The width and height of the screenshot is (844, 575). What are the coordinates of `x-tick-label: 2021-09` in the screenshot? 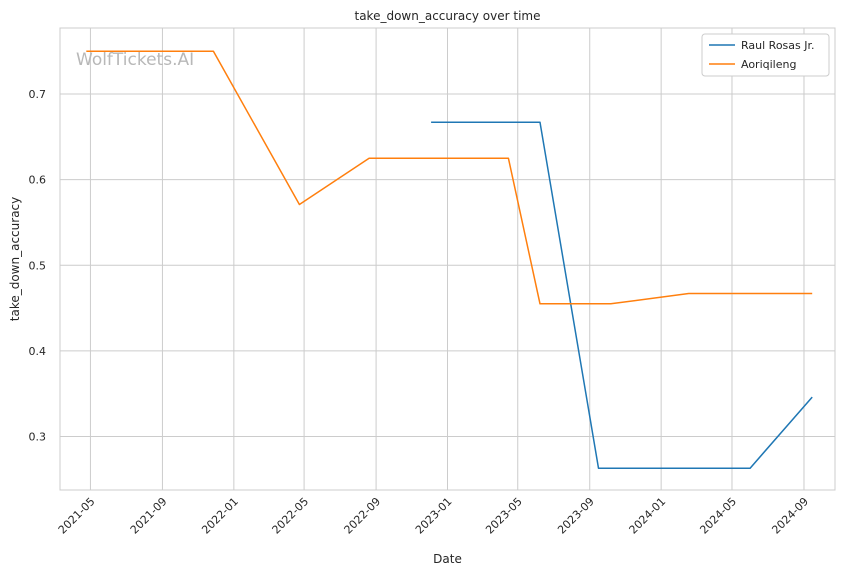 It's located at (149, 516).